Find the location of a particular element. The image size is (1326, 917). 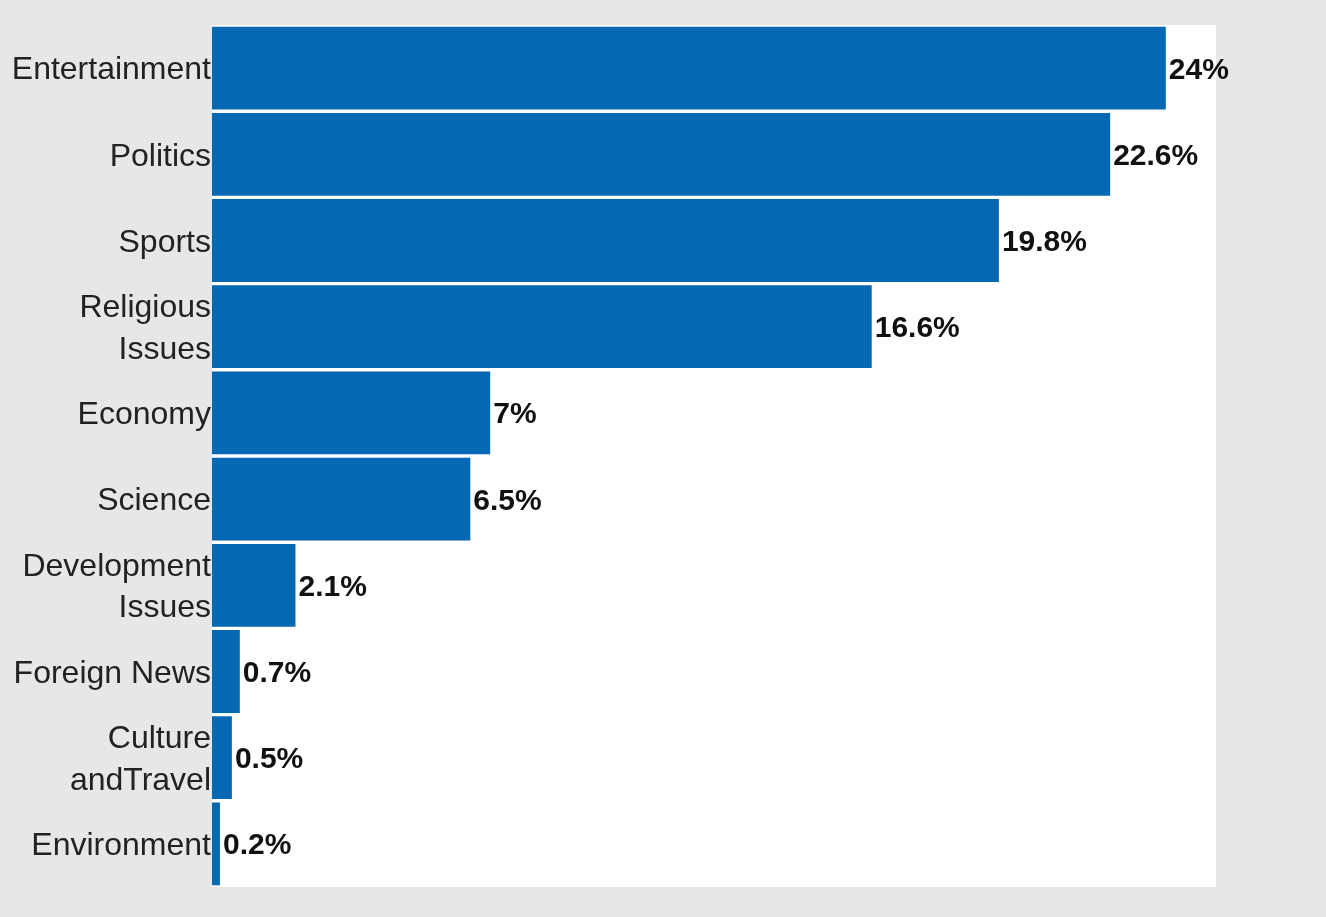

data-label: 22.6% is located at coordinates (1156, 154).